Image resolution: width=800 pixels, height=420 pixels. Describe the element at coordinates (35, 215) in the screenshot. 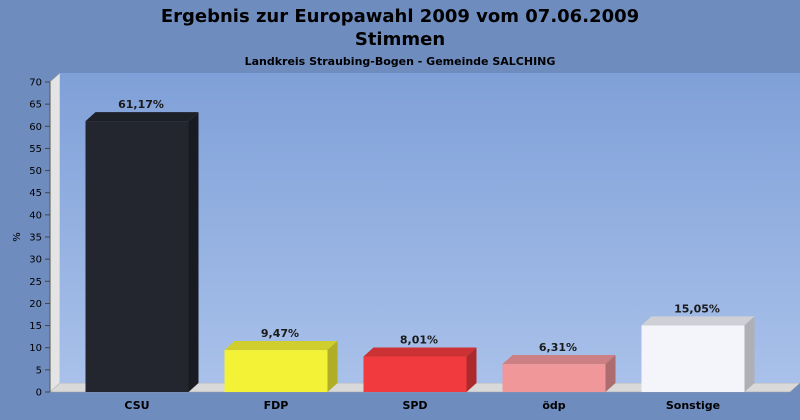

I see `y-tick-label: 40` at that location.